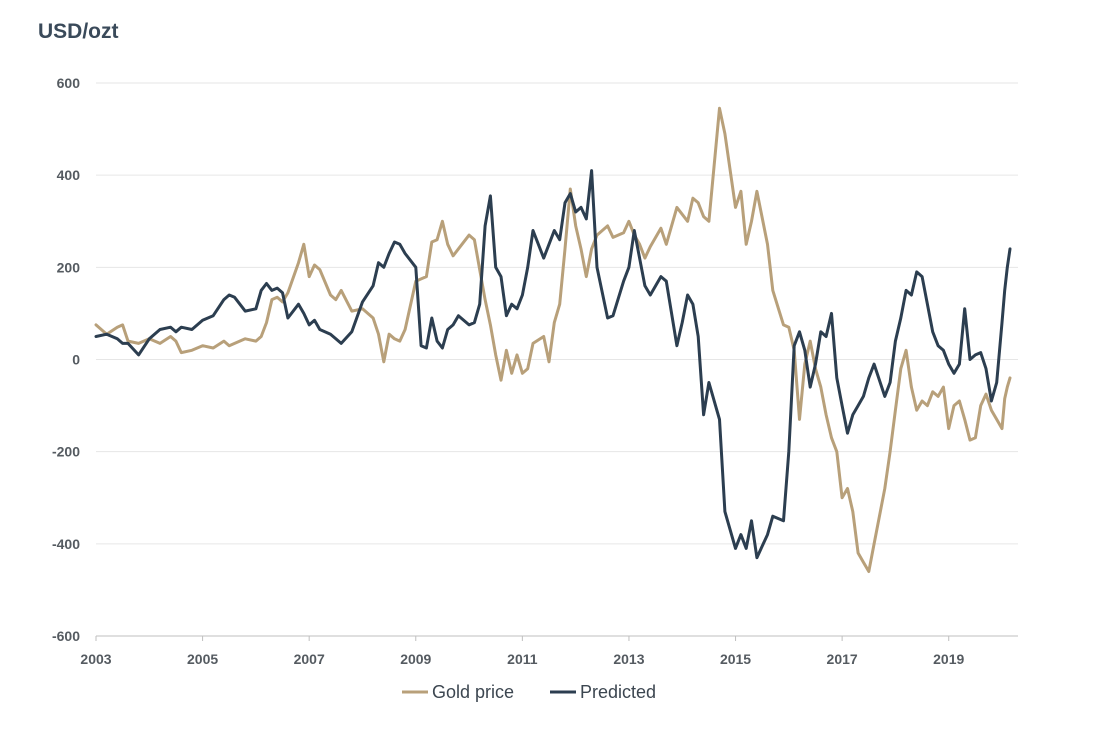 The height and width of the screenshot is (729, 1100). Describe the element at coordinates (69, 83) in the screenshot. I see `y-tick-label: 600` at that location.